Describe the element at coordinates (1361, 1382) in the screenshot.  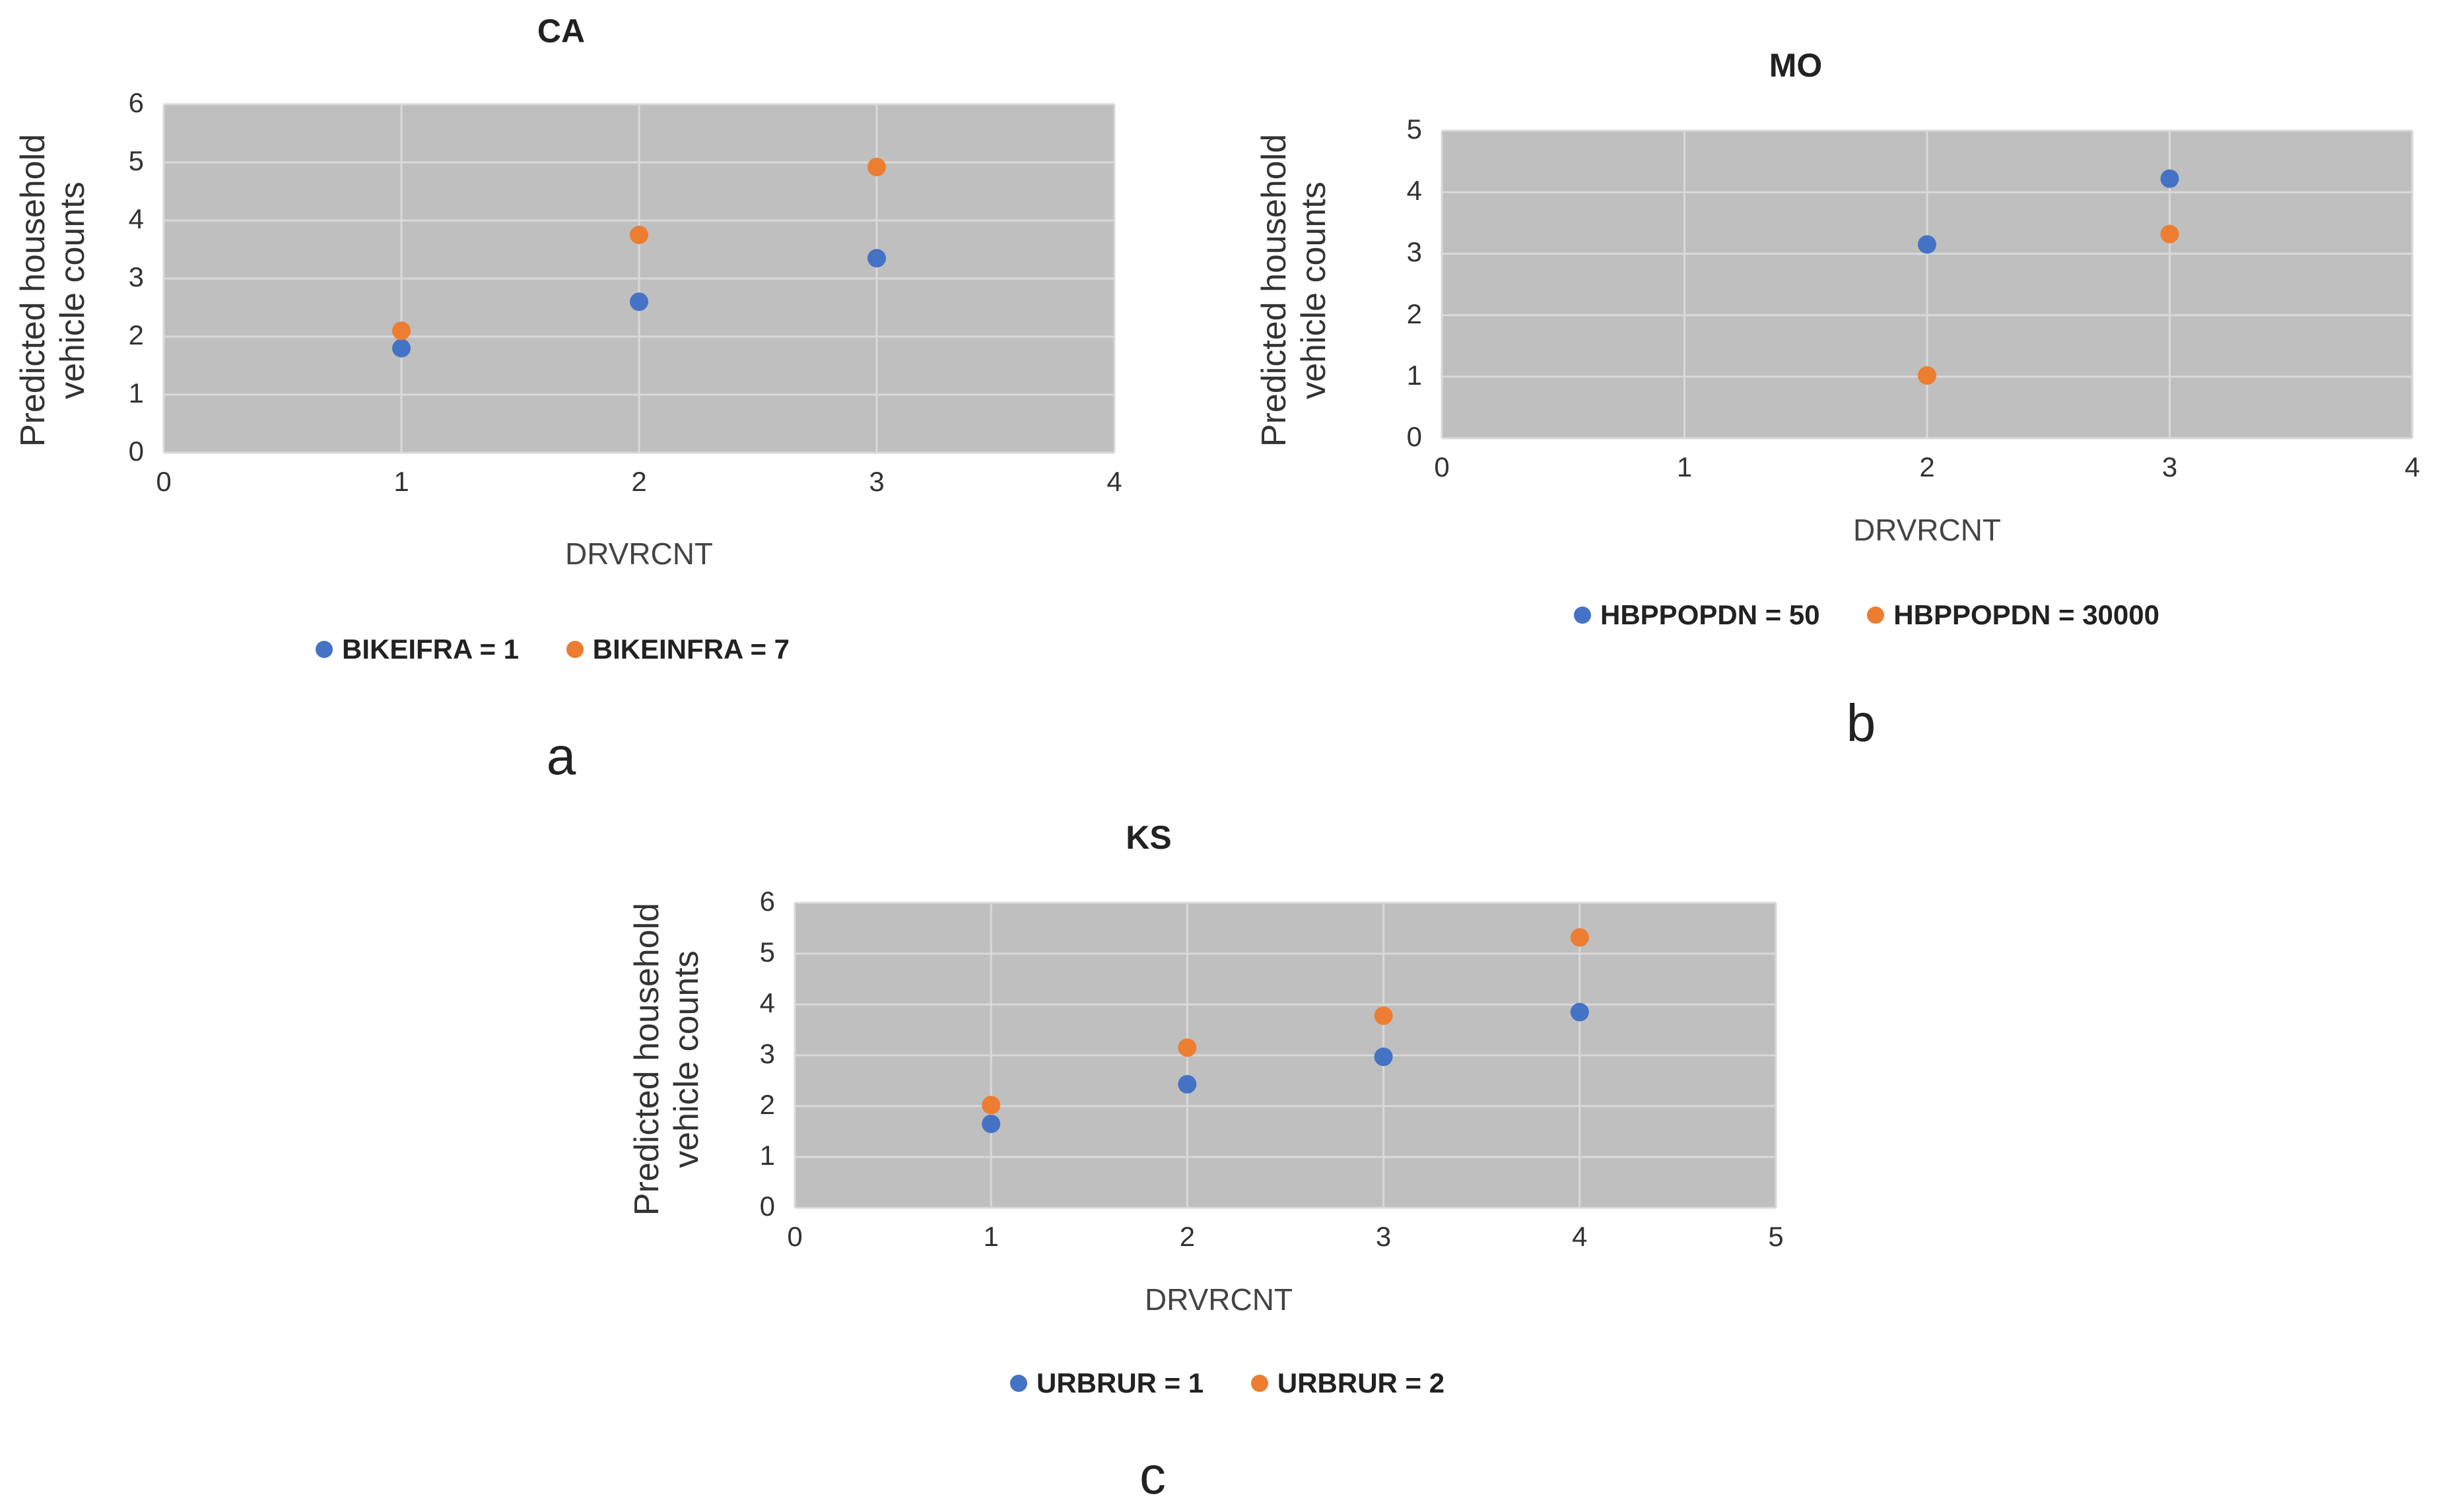
I see `legend-label: URBRUR = 2` at that location.